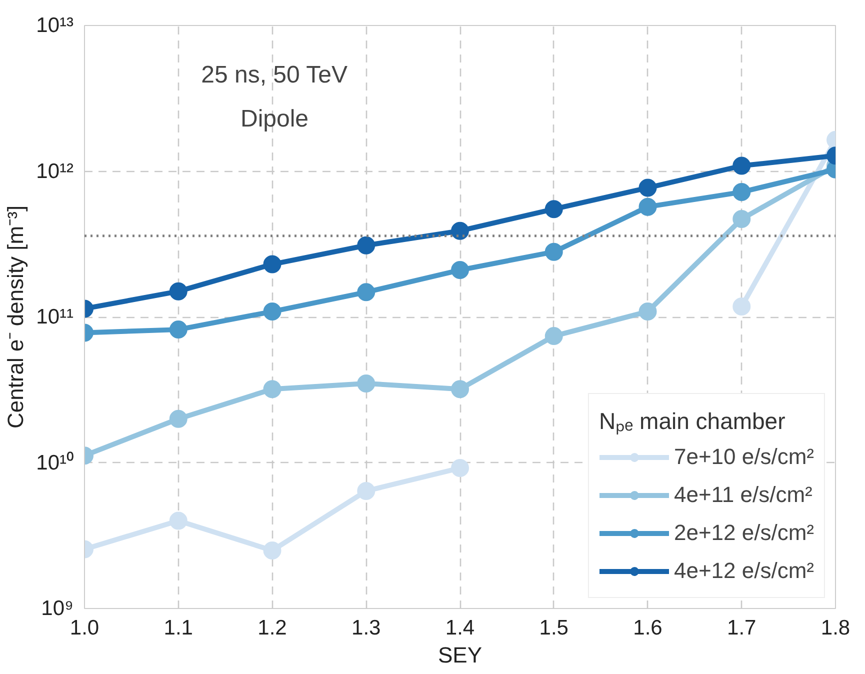  What do you see at coordinates (743, 495) in the screenshot?
I see `legend-label: 4e+11 e/s/cm²` at bounding box center [743, 495].